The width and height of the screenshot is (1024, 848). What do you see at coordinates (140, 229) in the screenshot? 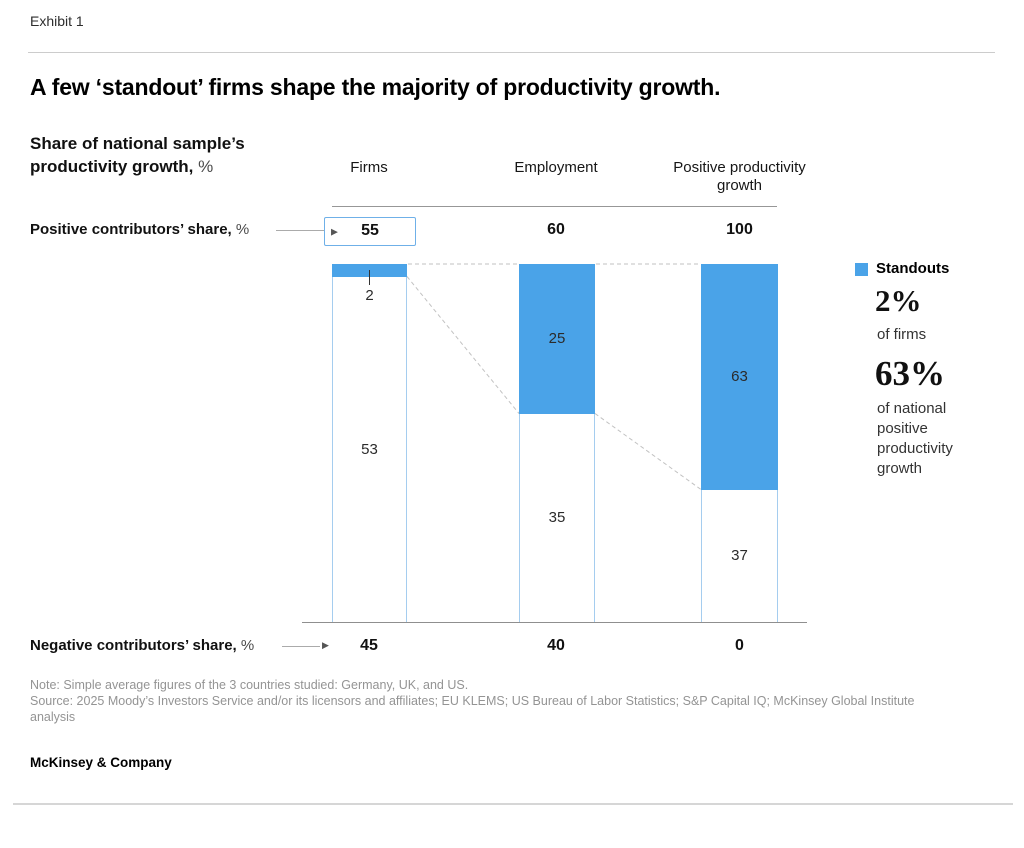
I see `positive-share-row-label: Positive contributors’ share, %` at bounding box center [140, 229].